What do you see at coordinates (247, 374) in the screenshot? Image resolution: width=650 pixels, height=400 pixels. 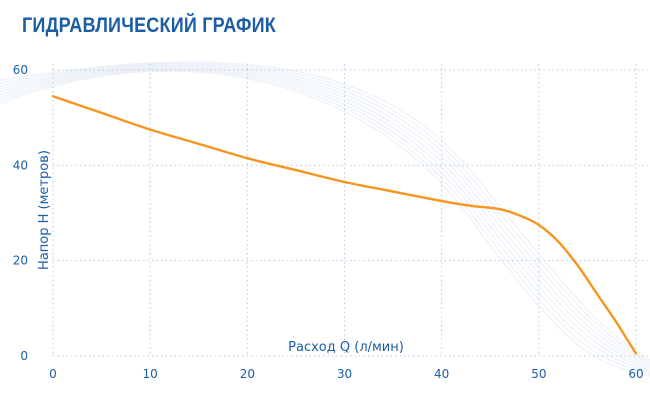 I see `x-tick-label: 20` at bounding box center [247, 374].